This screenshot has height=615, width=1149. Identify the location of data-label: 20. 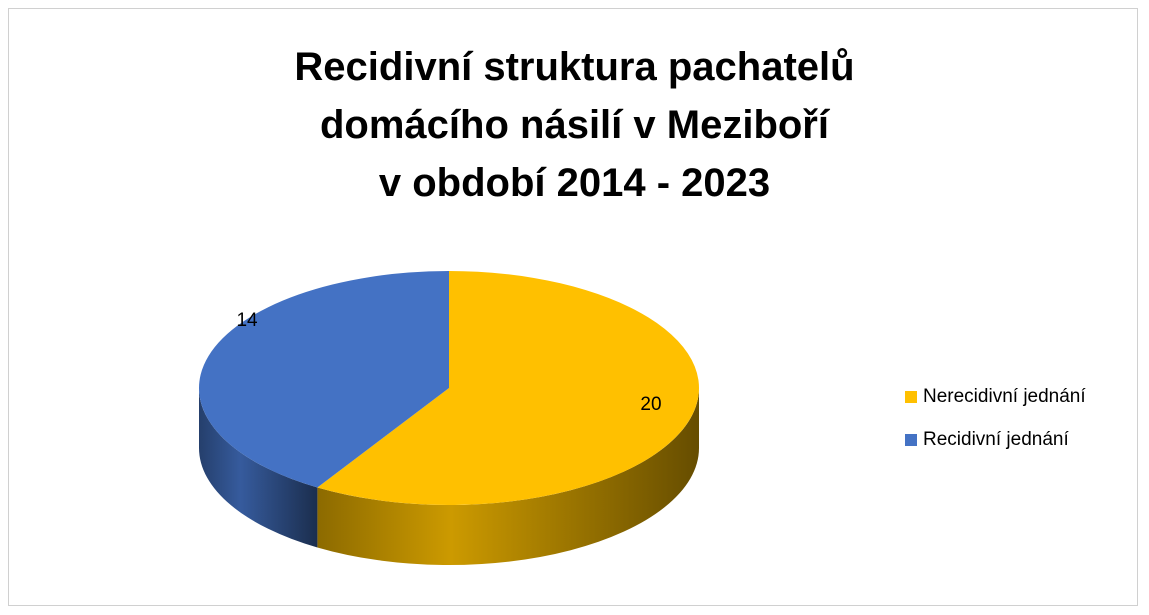
(650, 404).